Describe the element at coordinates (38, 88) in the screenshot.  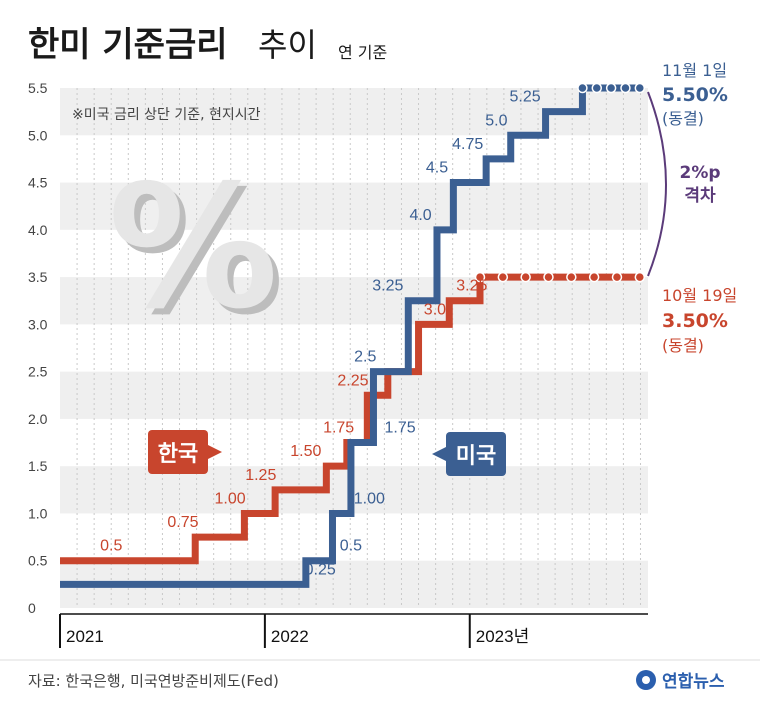
I see `y-tick-label: 5.5` at that location.